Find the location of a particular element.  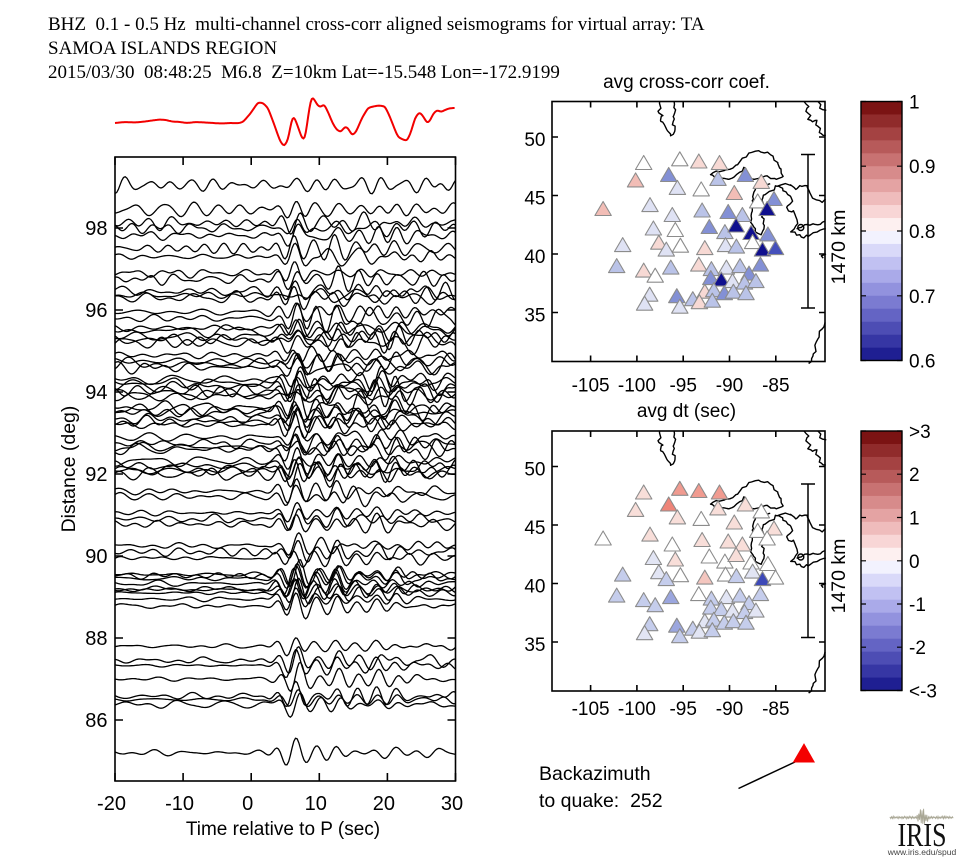

svg-text: -2 is located at coordinates (917, 648).